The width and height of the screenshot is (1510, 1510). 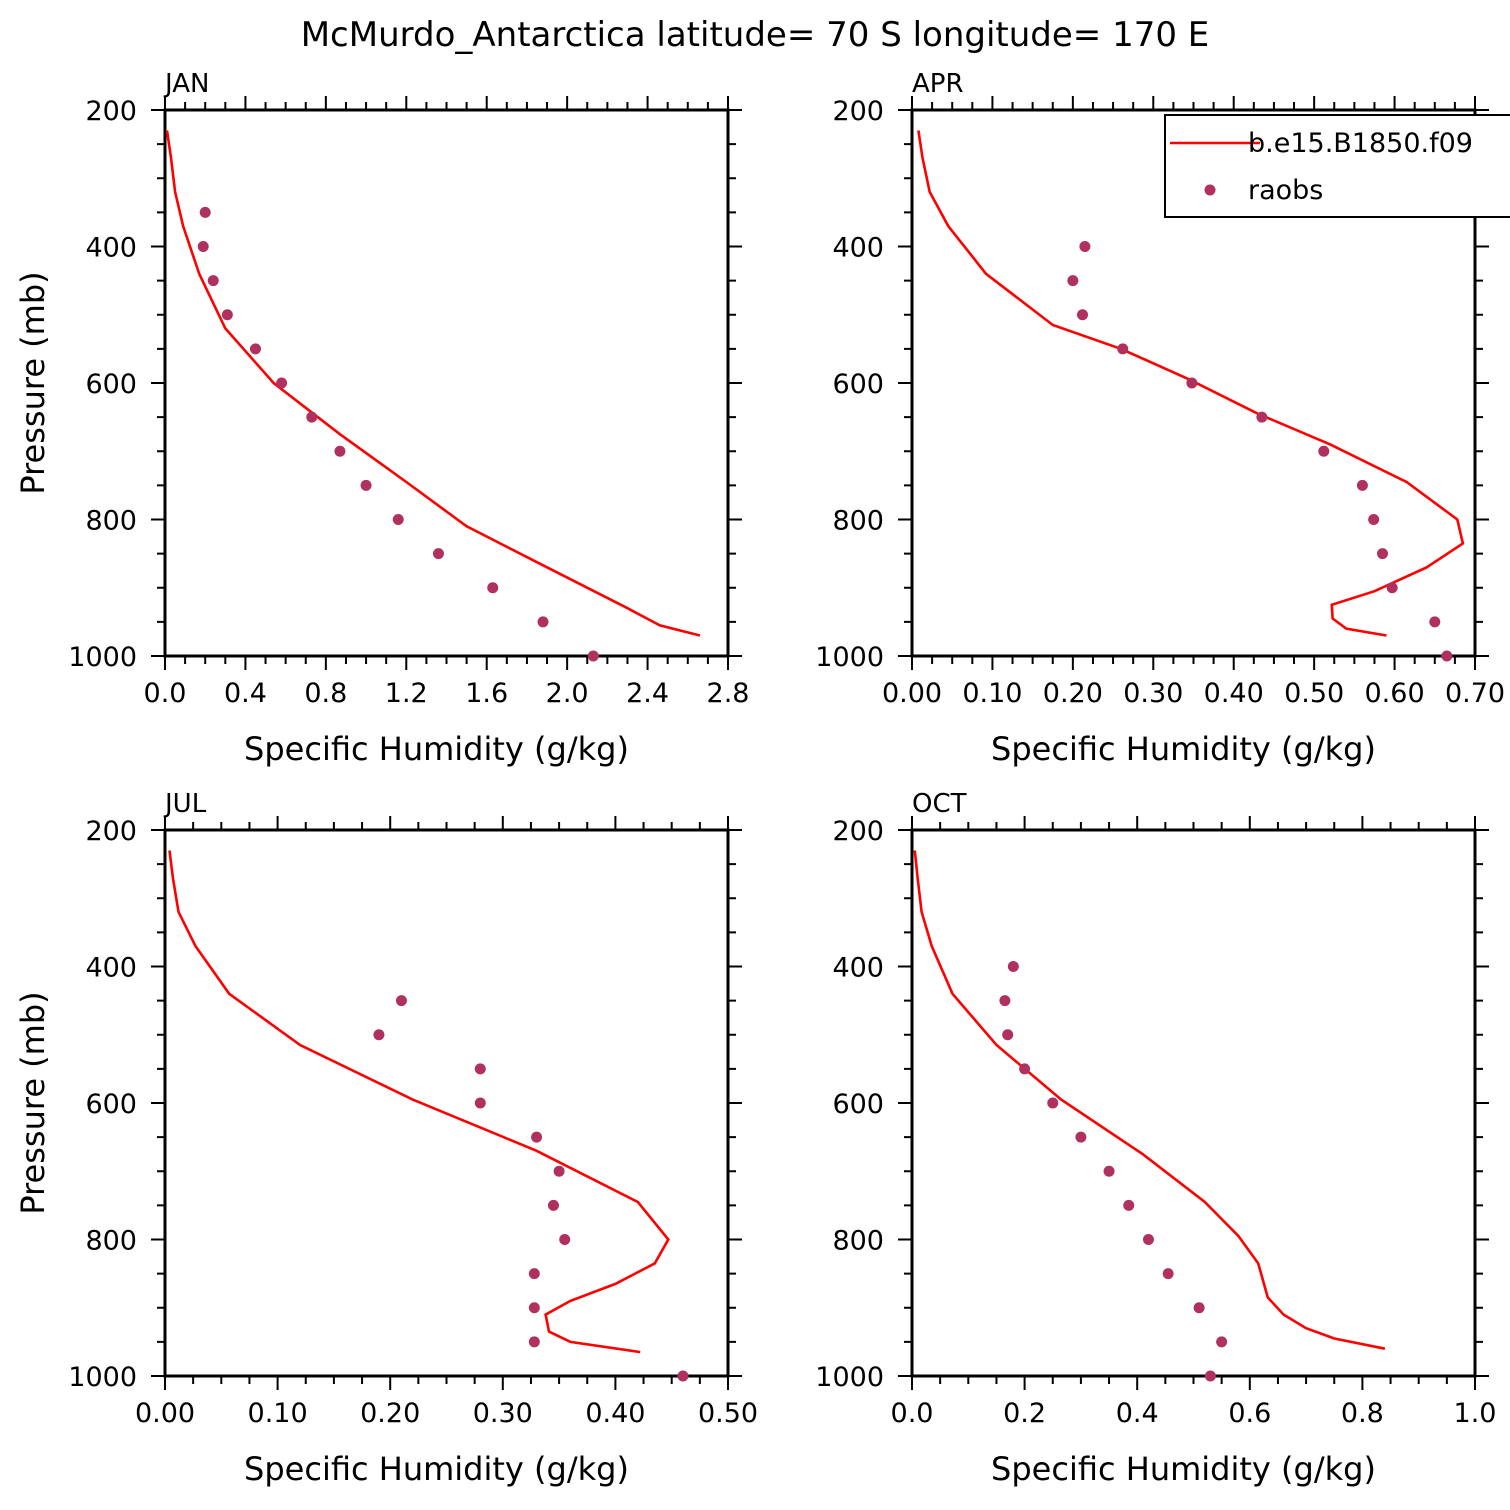 I want to click on y-axis-label: Pressure (mb), so click(x=33, y=382).